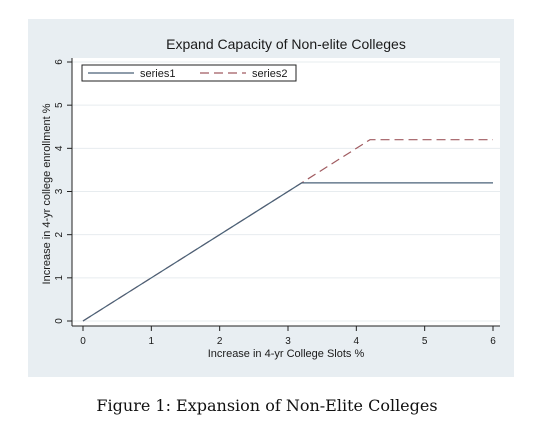 The width and height of the screenshot is (534, 443). Describe the element at coordinates (220, 341) in the screenshot. I see `x-tick-label-2: 2` at that location.